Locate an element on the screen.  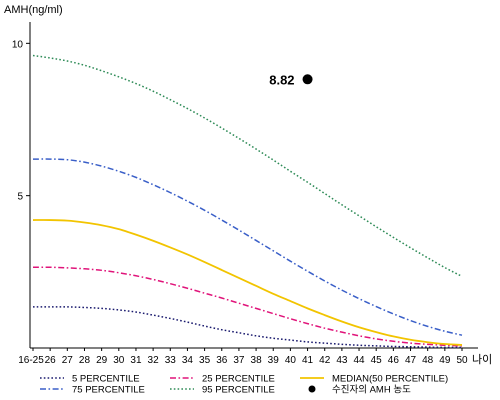
x-tick-label: 30 is located at coordinates (119, 360).